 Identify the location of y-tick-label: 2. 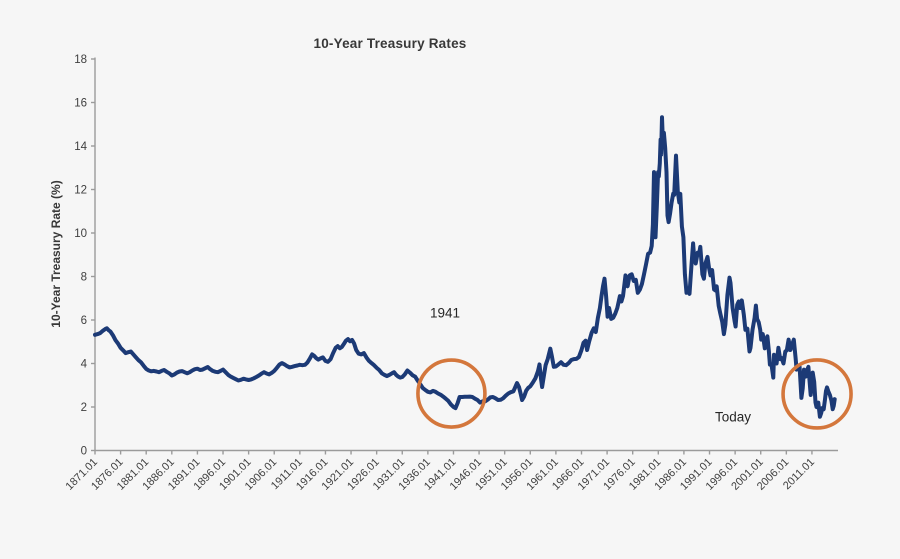
(84, 408).